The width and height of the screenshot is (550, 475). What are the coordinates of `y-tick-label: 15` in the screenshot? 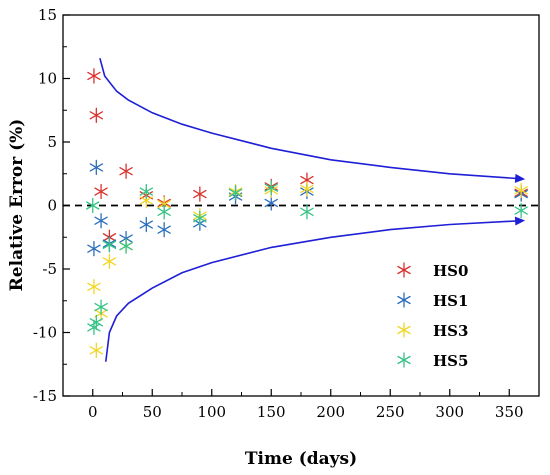 It's located at (47, 15).